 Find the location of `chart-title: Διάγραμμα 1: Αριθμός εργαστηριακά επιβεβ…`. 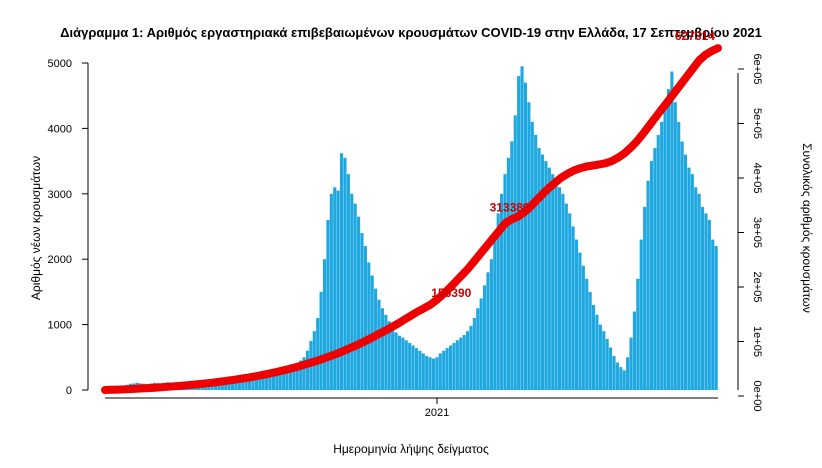

chart-title: Διάγραμμα 1: Αριθμός εργαστηριακά επιβεβ… is located at coordinates (411, 32).